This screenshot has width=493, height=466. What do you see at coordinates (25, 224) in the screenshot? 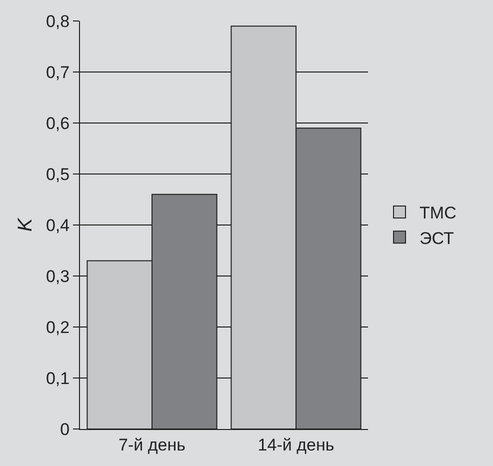
I see `y-axis-title: K` at bounding box center [25, 224].